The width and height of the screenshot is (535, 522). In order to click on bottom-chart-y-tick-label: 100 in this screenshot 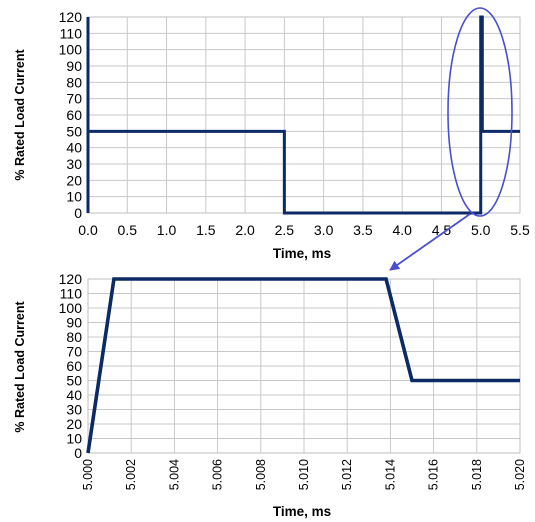, I will do `click(71, 308)`.